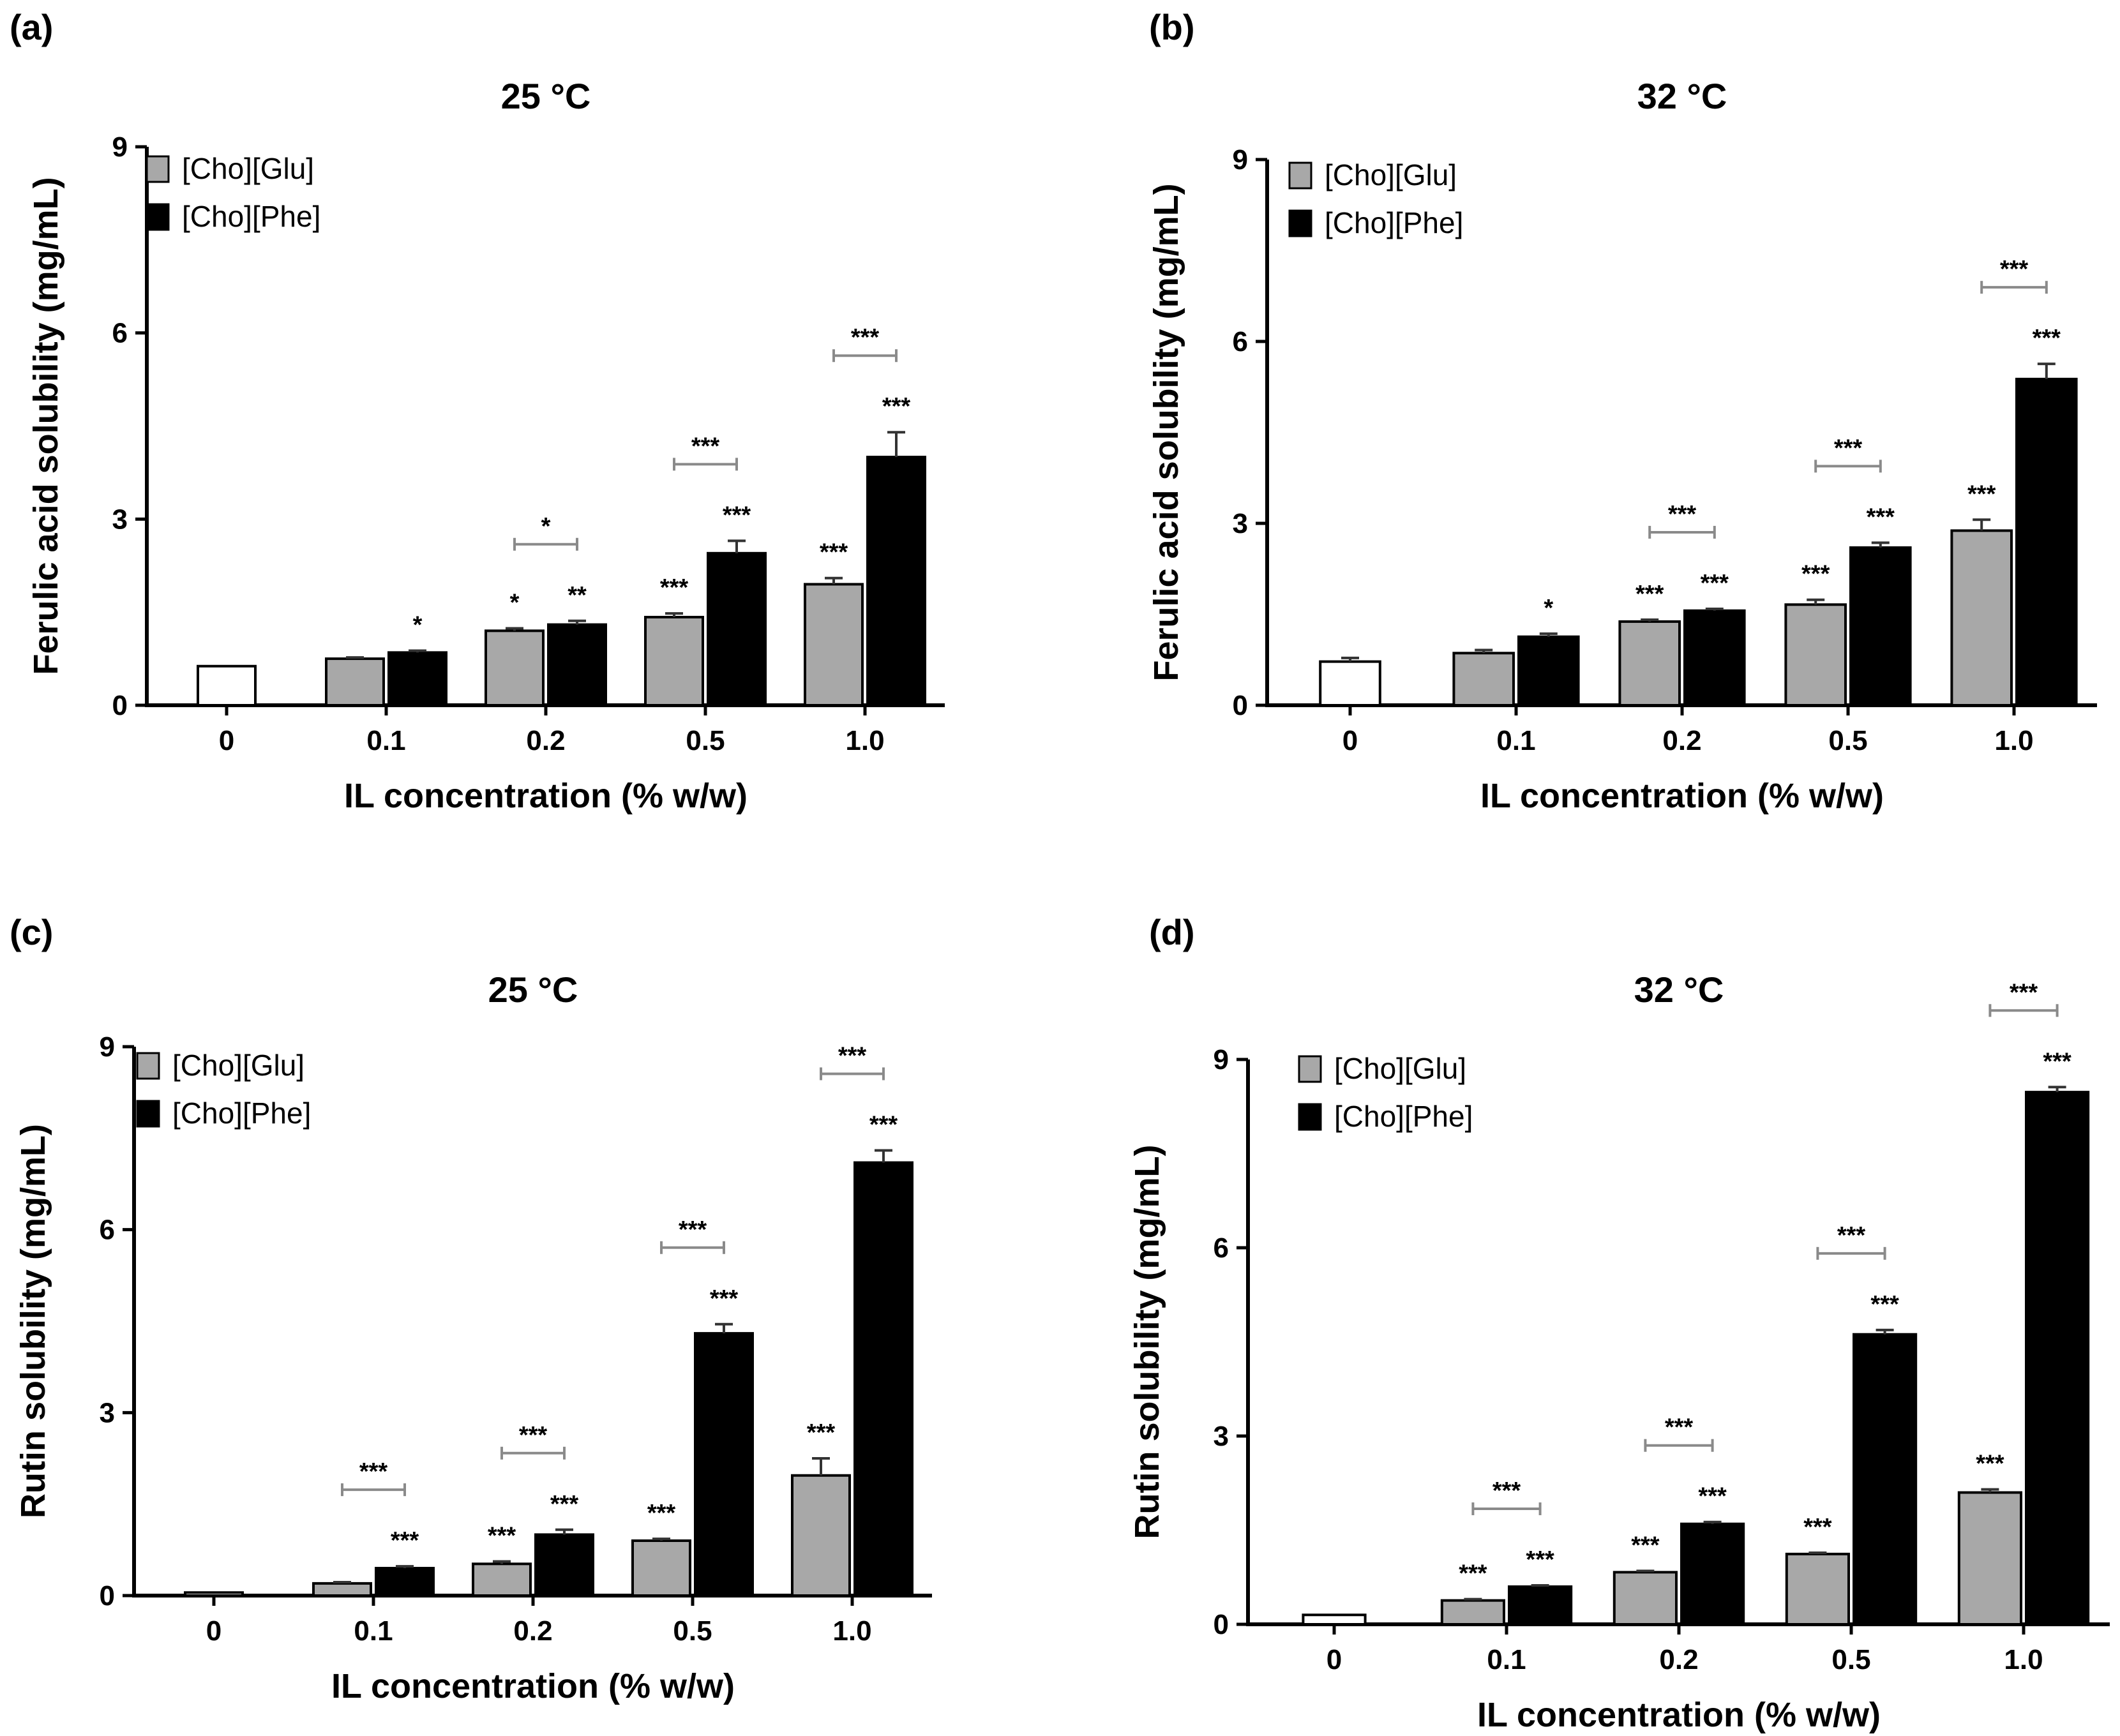 This screenshot has width=2120, height=1736. I want to click on chart-title: 32 °C, so click(1682, 96).